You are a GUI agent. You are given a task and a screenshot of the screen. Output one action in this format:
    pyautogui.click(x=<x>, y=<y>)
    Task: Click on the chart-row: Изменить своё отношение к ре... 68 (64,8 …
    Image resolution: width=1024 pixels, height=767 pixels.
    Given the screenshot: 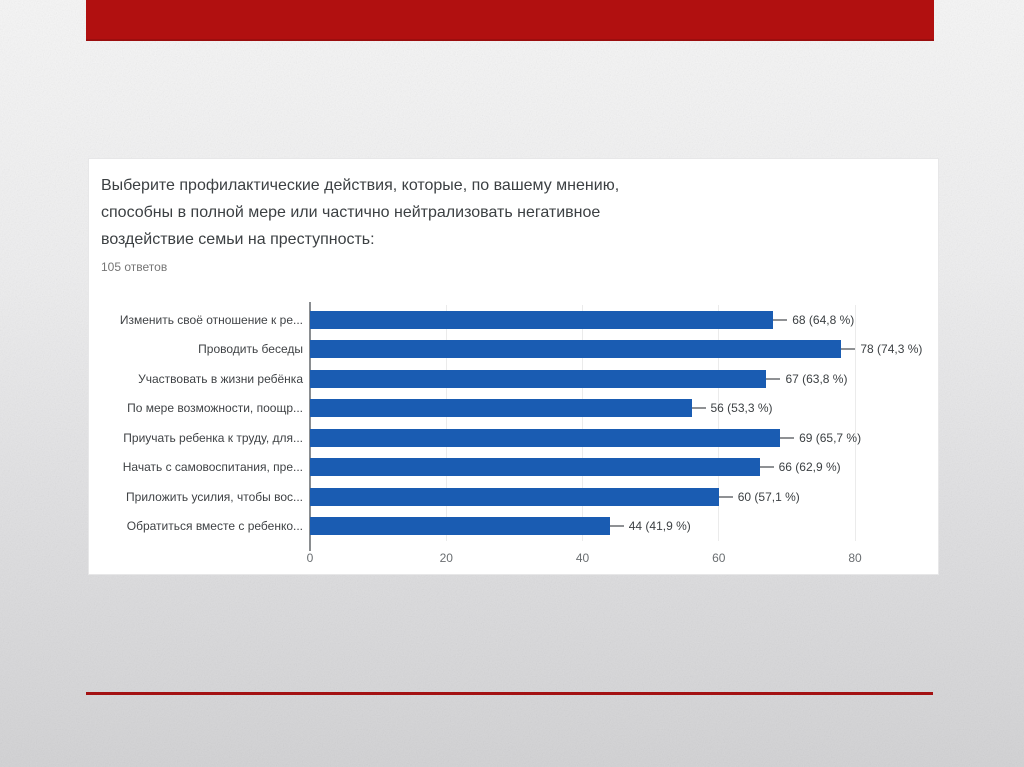 What is the action you would take?
    pyautogui.click(x=513, y=320)
    